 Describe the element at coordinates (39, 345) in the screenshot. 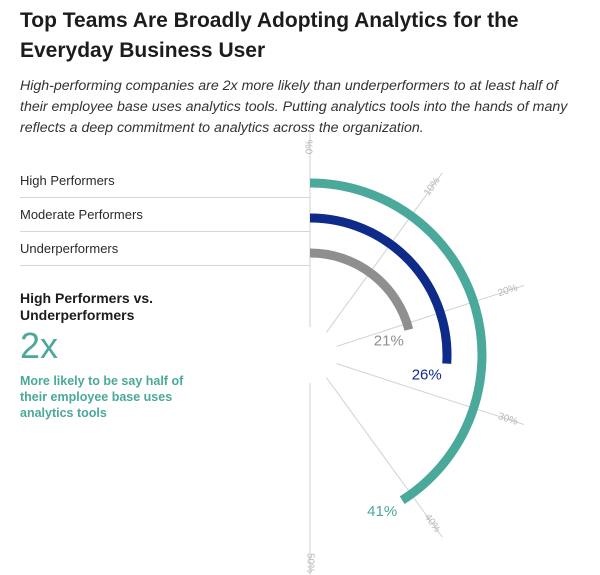

I see `comparison-value: 2x` at that location.